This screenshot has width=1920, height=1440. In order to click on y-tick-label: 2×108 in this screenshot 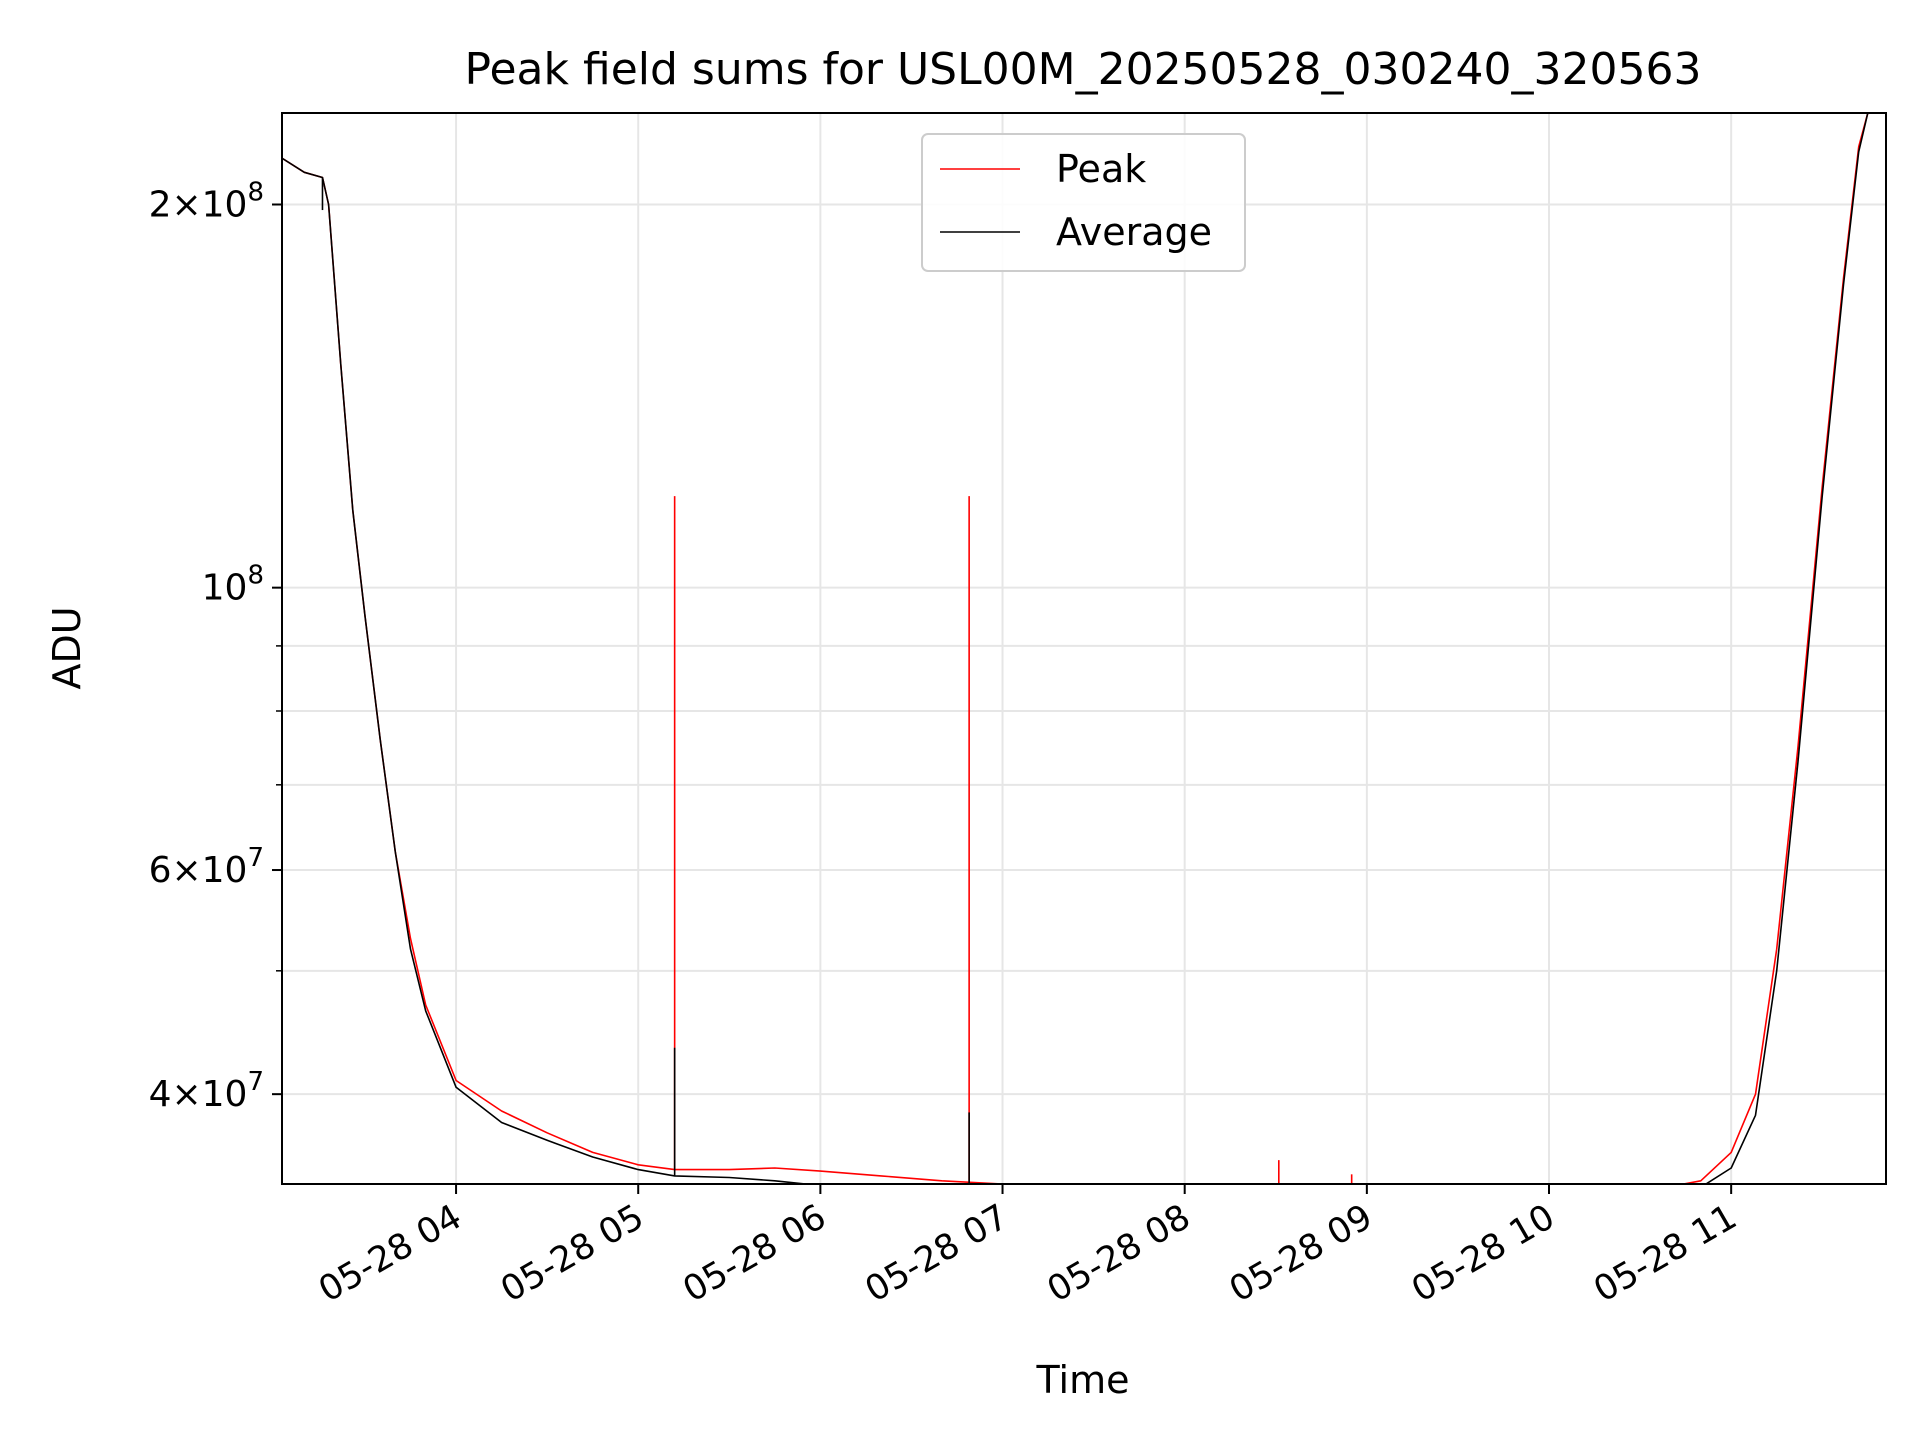, I will do `click(206, 201)`.